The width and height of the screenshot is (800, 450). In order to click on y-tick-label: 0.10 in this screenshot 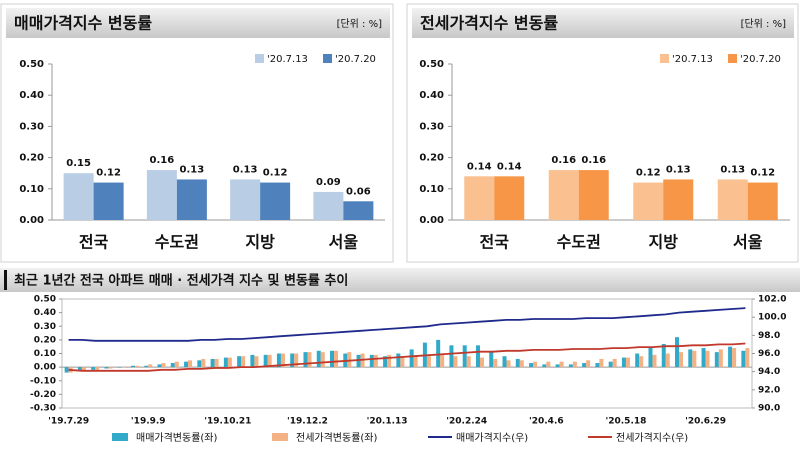, I will do `click(45, 354)`.